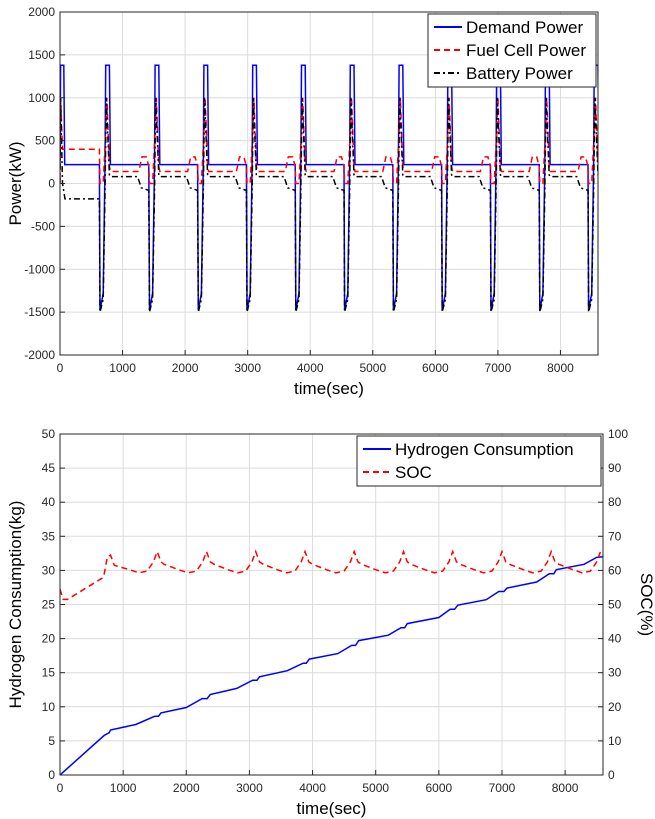 This screenshot has height=819, width=655. What do you see at coordinates (615, 639) in the screenshot?
I see `y-right-tick-label: 40` at bounding box center [615, 639].